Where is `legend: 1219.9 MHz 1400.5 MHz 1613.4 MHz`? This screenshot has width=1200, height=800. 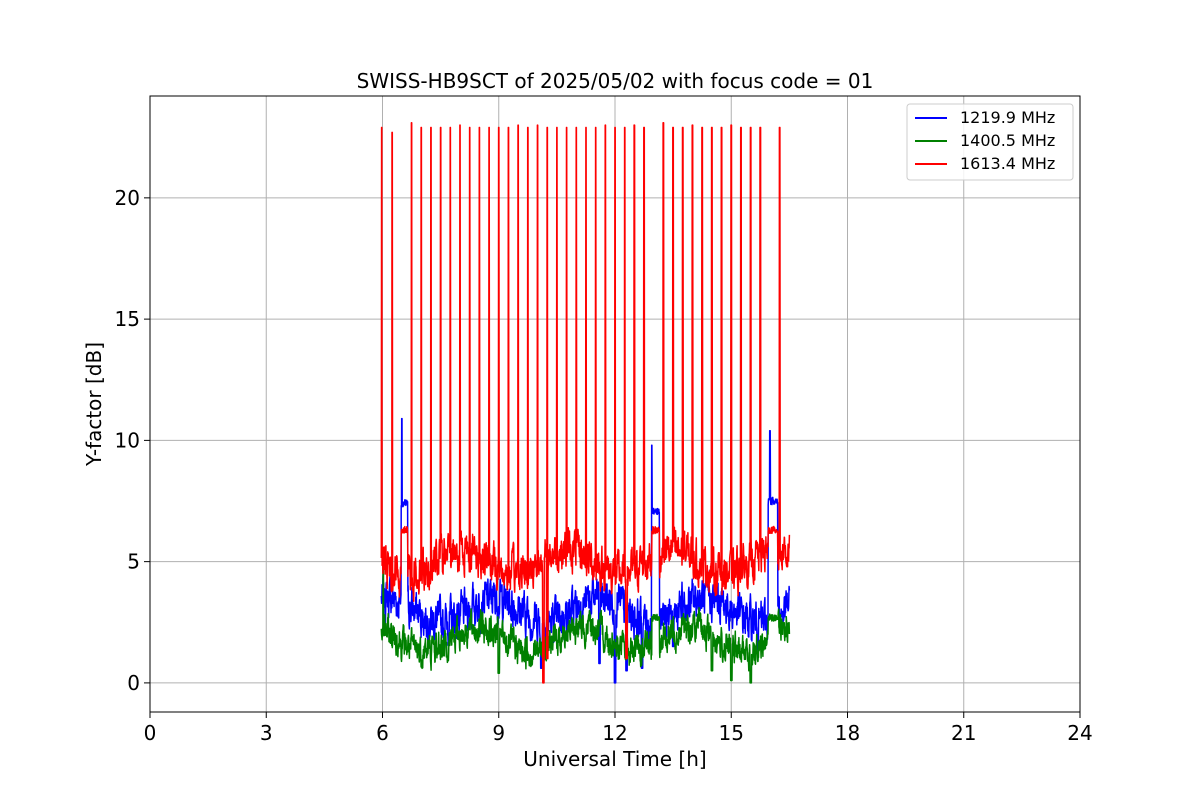 legend: 1219.9 MHz 1400.5 MHz 1613.4 MHz is located at coordinates (990, 142).